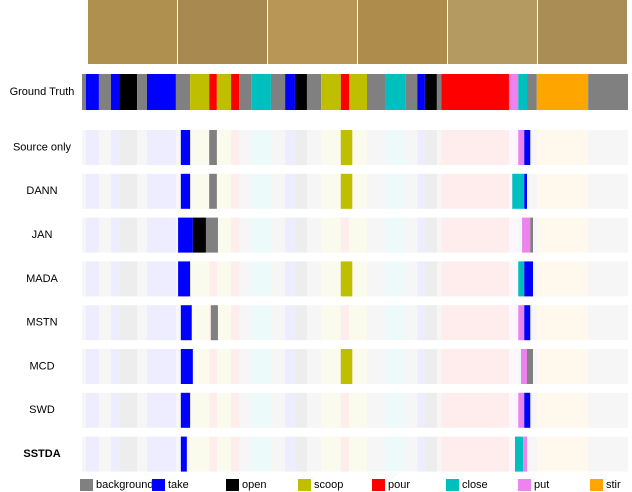 The width and height of the screenshot is (632, 492). I want to click on legend-label: take, so click(178, 485).